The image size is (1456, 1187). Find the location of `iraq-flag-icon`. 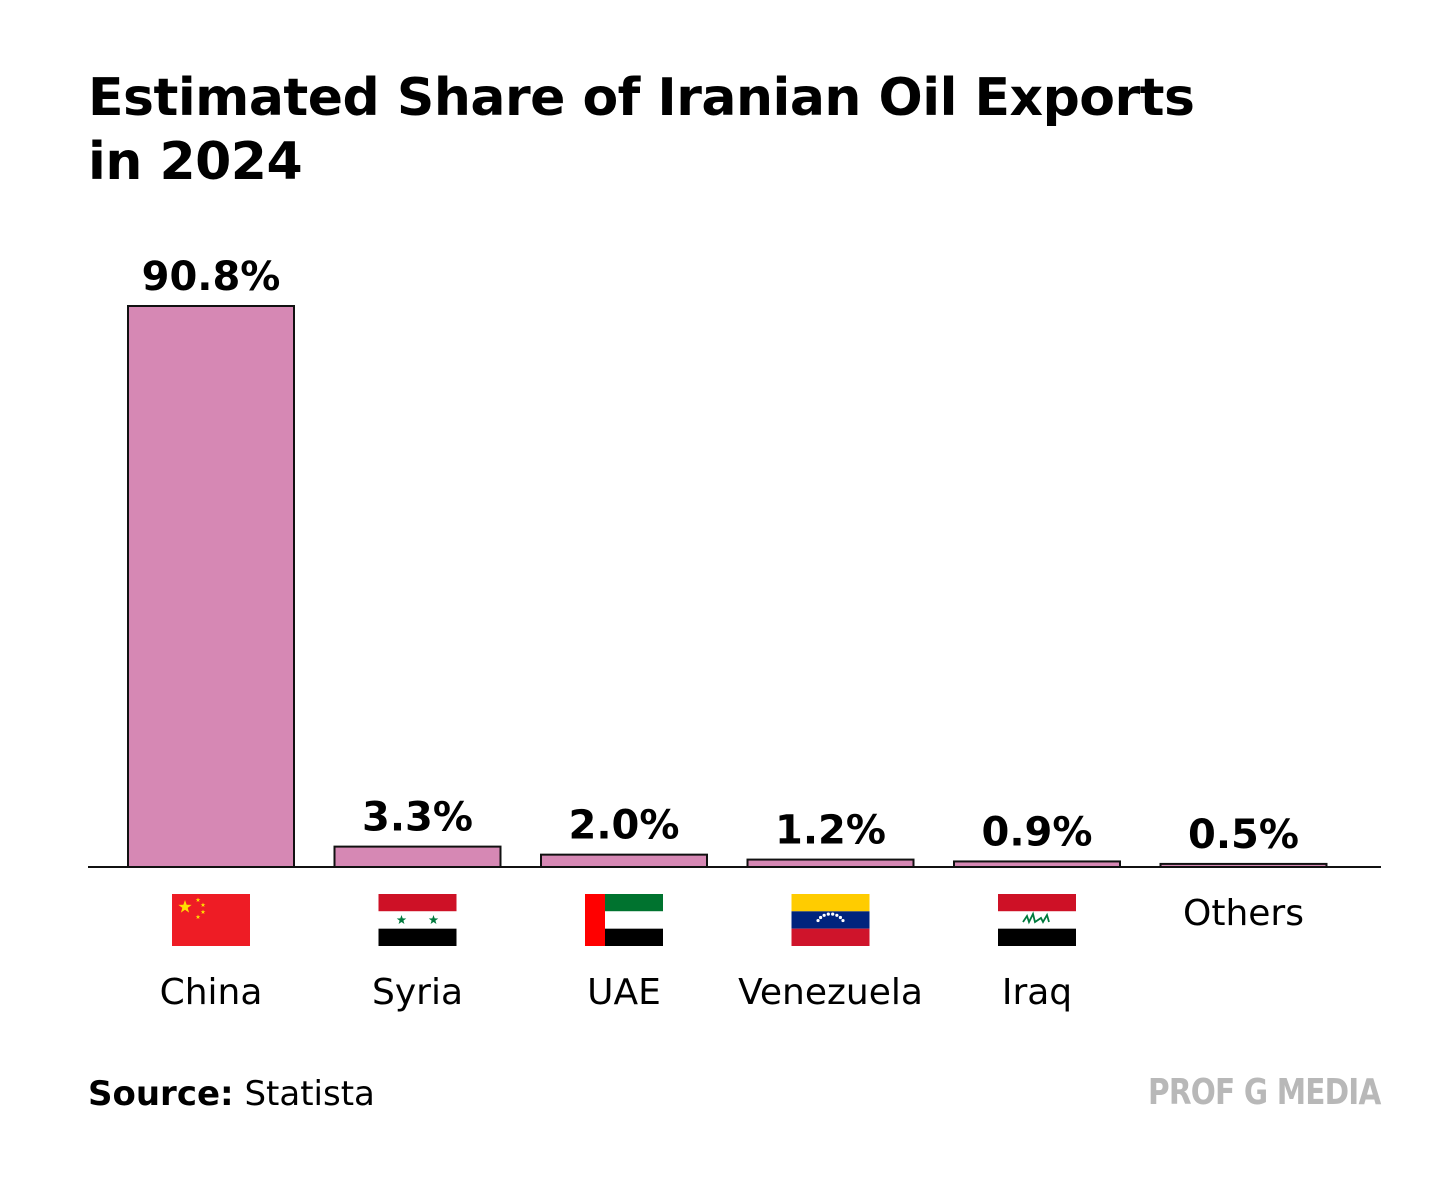

iraq-flag-icon is located at coordinates (1037, 920).